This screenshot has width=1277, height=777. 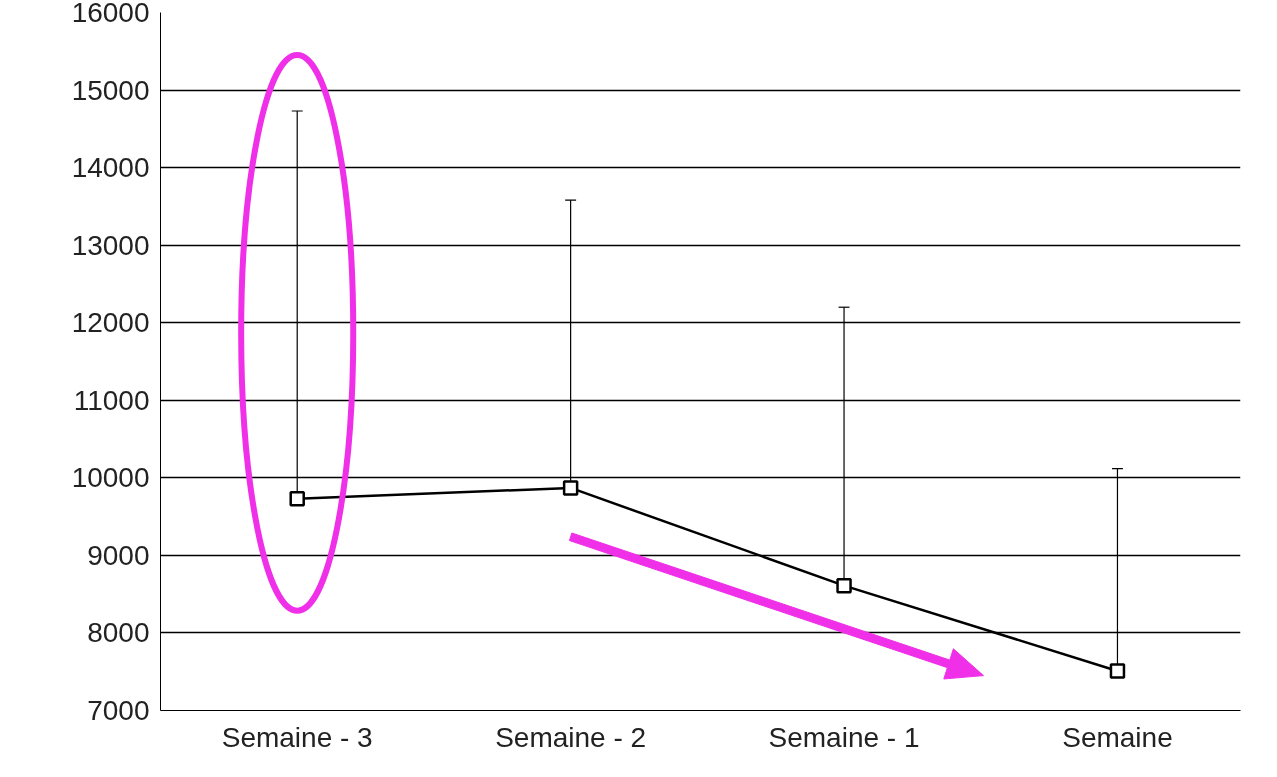 I want to click on y-tick-label: 11000, so click(x=111, y=400).